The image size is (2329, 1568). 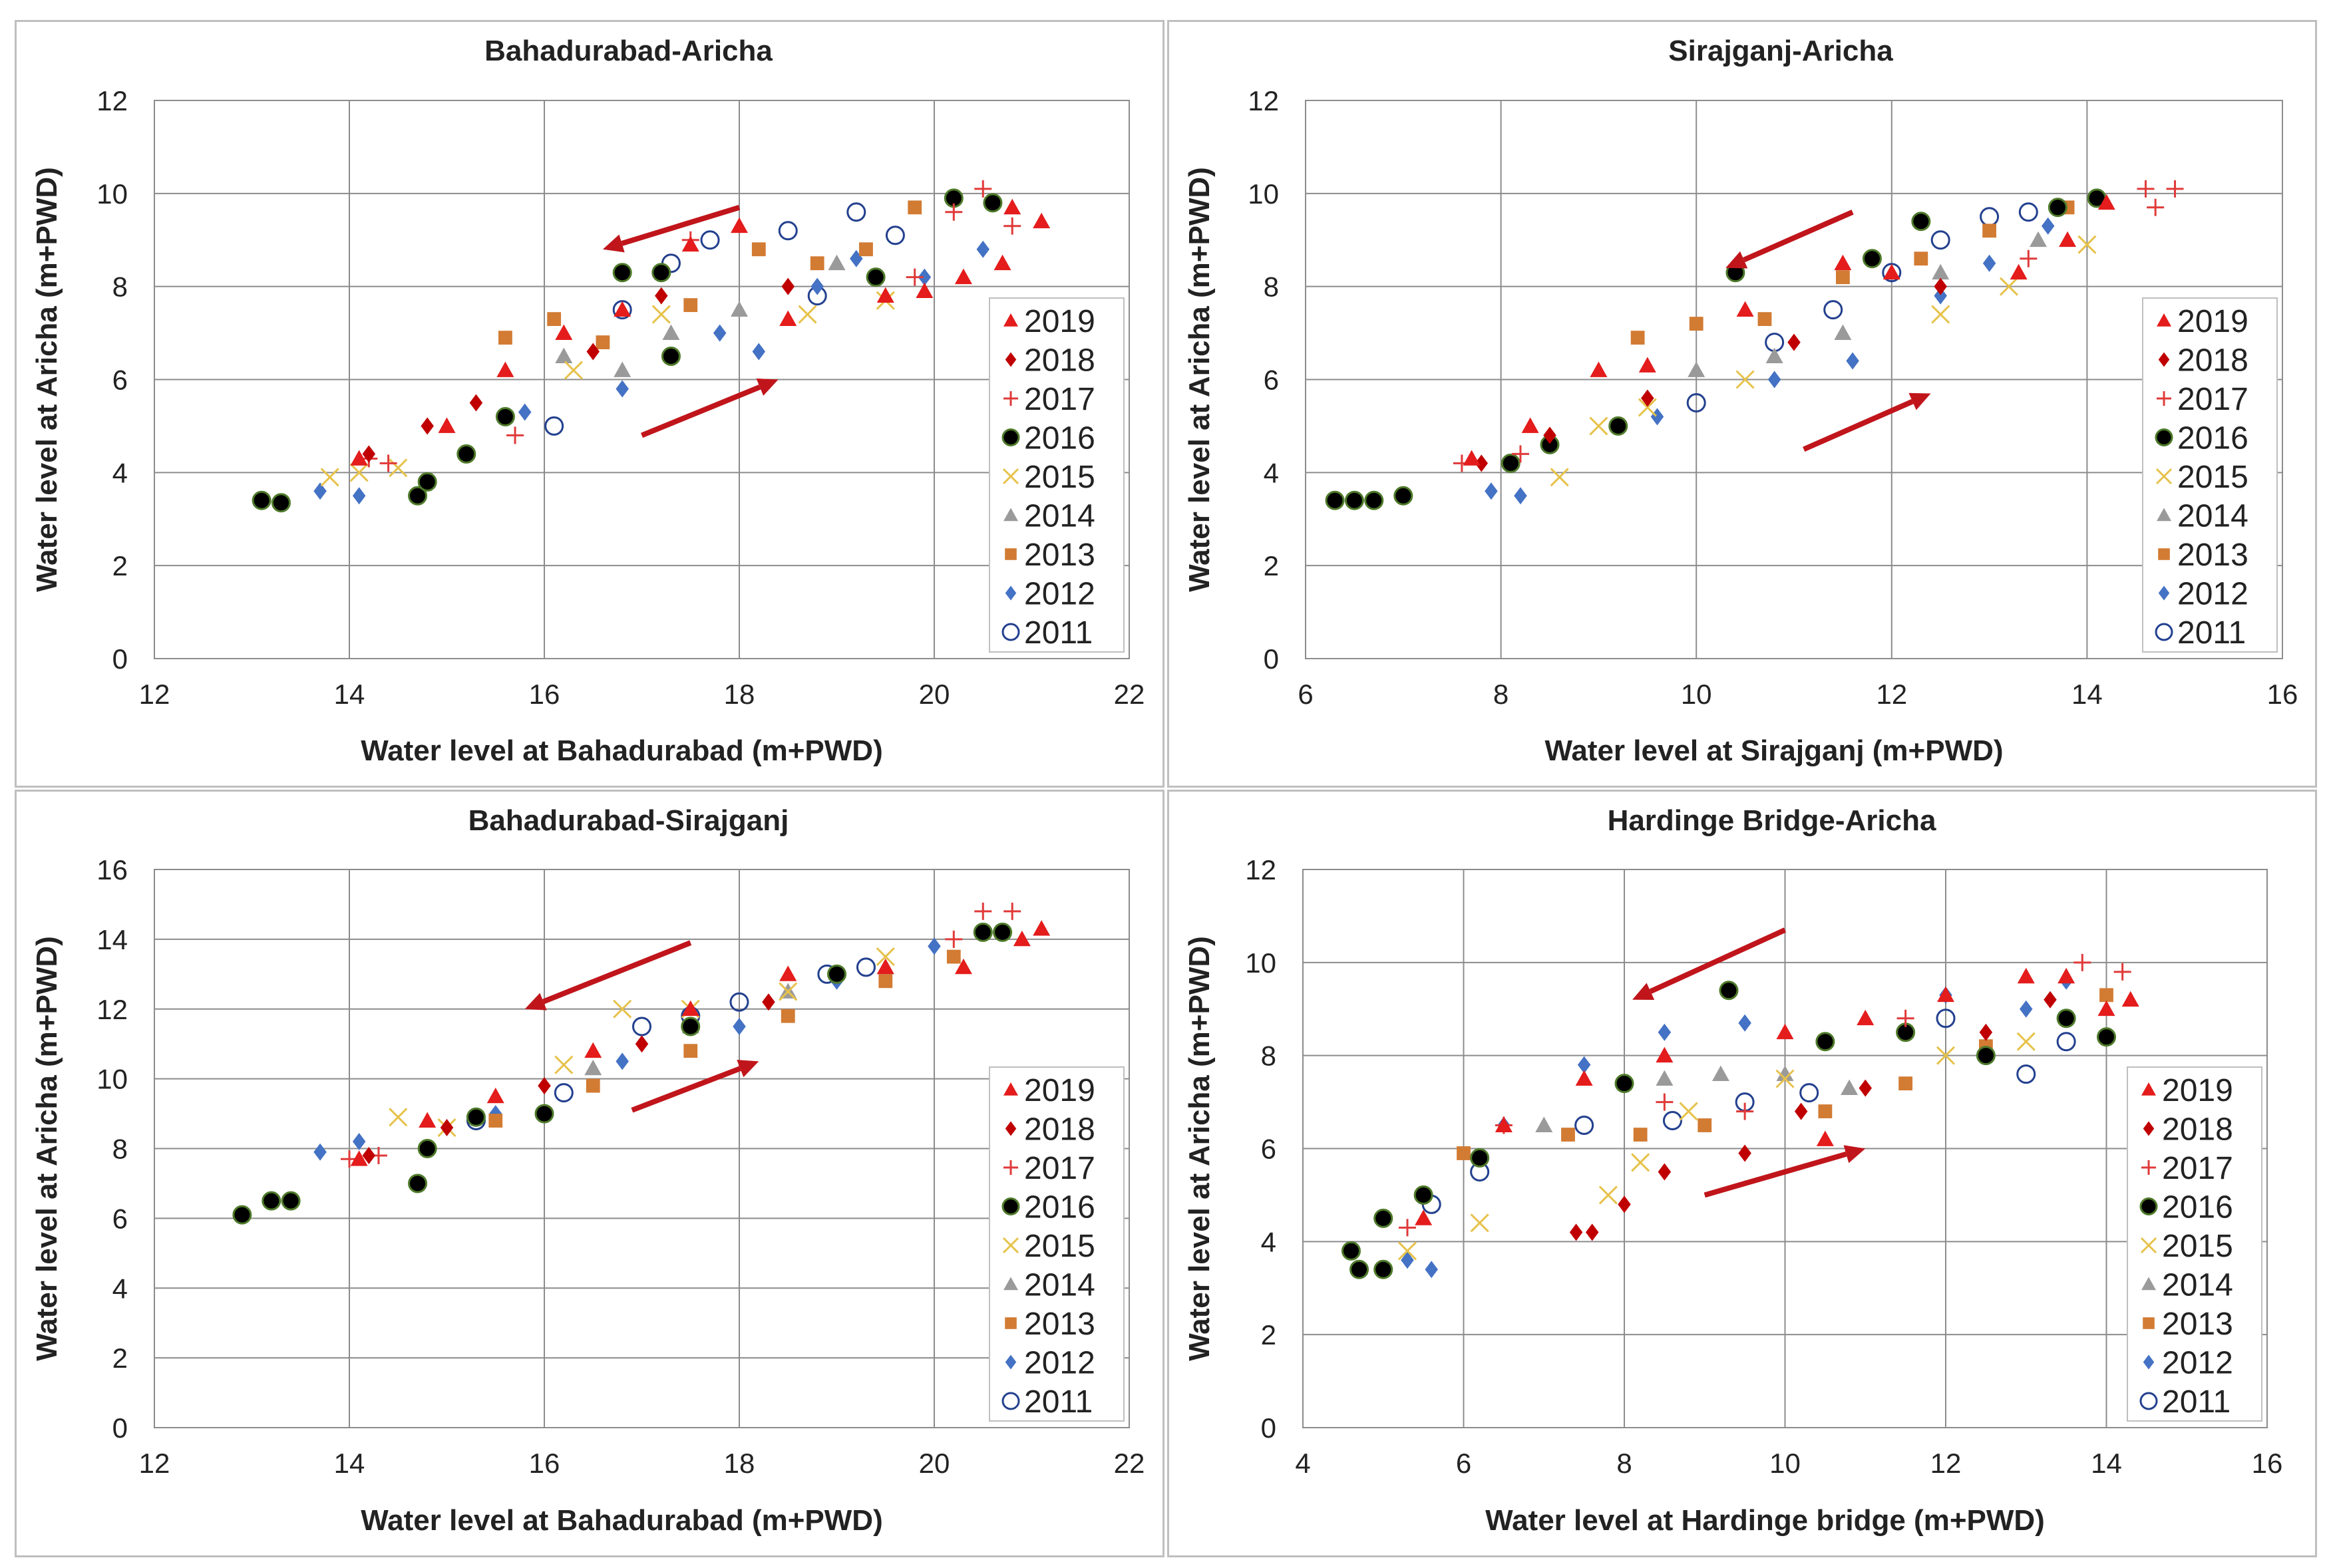 What do you see at coordinates (2149, 1323) in the screenshot?
I see `legend-marker-2013` at bounding box center [2149, 1323].